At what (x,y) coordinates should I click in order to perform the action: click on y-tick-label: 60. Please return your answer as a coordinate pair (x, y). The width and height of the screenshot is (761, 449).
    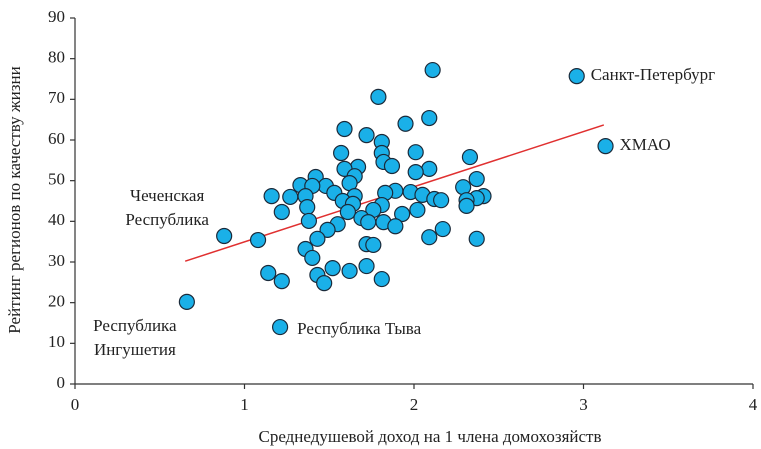
    Looking at the image, I should click on (56, 138).